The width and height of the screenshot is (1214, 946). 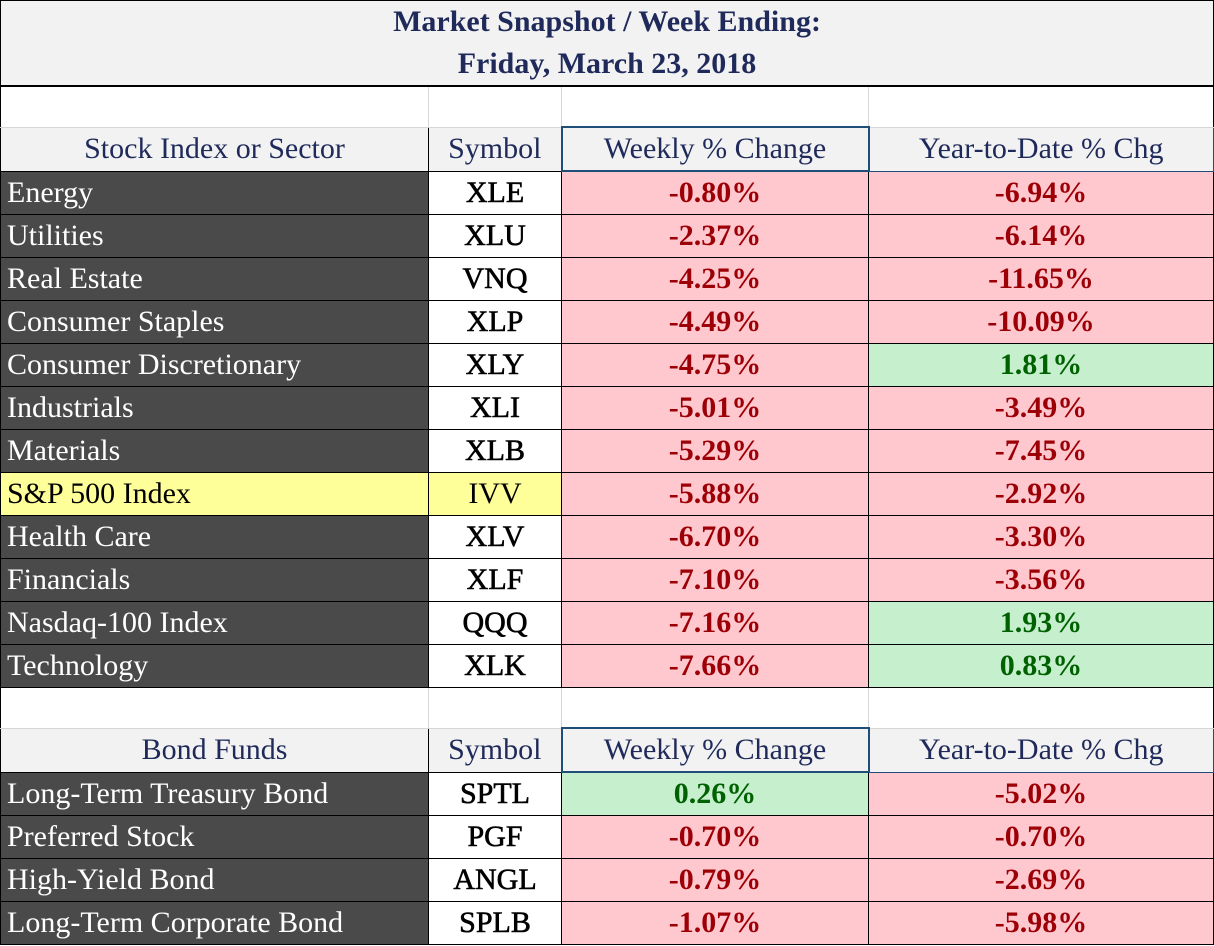 What do you see at coordinates (715, 580) in the screenshot?
I see `stock-weekly-change-cell: -7.10%` at bounding box center [715, 580].